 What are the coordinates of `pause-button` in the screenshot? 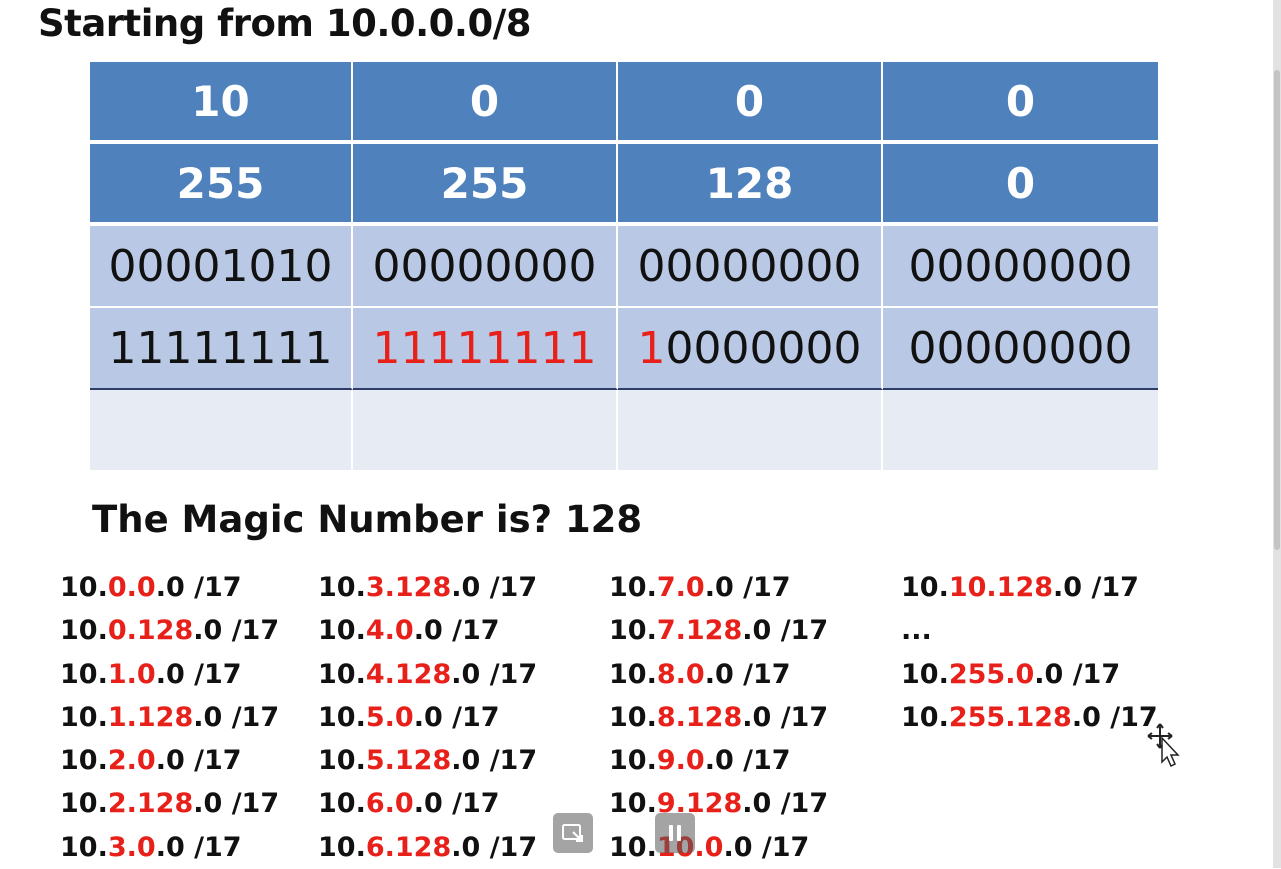 It's located at (675, 833).